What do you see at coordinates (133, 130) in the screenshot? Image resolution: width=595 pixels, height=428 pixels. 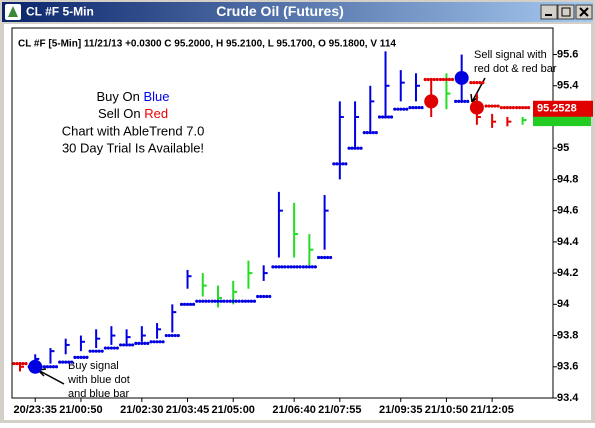 I see `promo-line: Chart with AbleTrend 7.0` at bounding box center [133, 130].